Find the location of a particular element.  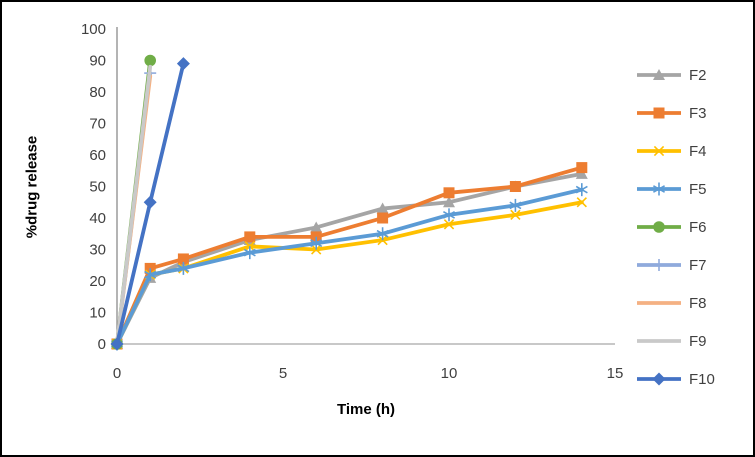

legend-key-F2 is located at coordinates (659, 74).